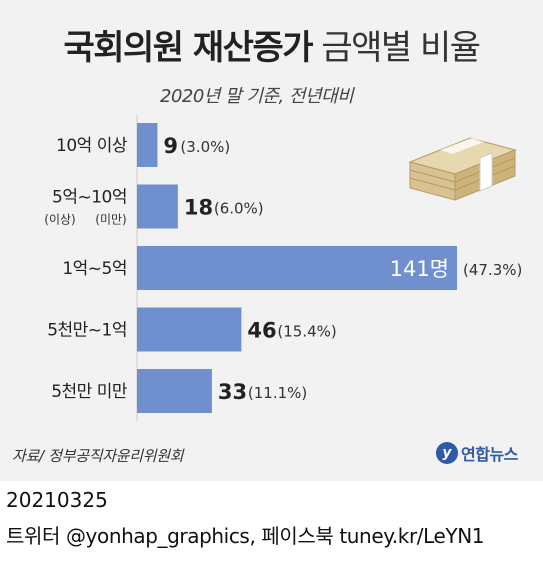 Image resolution: width=543 pixels, height=563 pixels. I want to click on value-label-1: 18, so click(198, 208).